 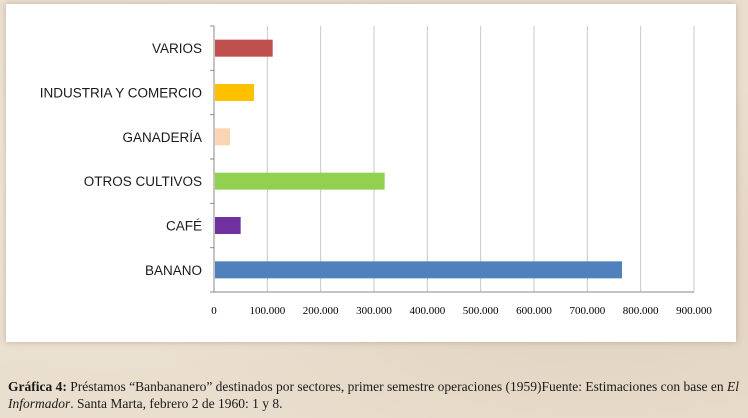 What do you see at coordinates (184, 226) in the screenshot?
I see `category-label: CAFÉ` at bounding box center [184, 226].